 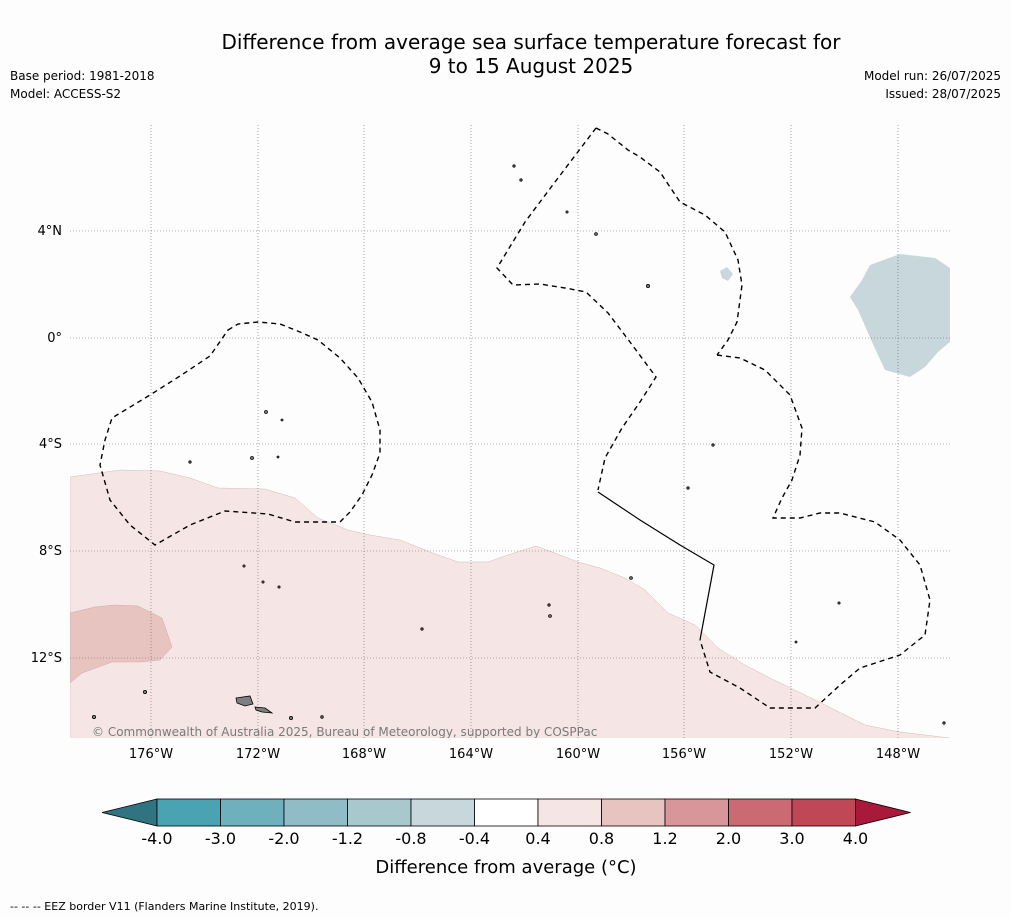 I want to click on colorbar-title: Difference from average (°C), so click(x=505, y=867).